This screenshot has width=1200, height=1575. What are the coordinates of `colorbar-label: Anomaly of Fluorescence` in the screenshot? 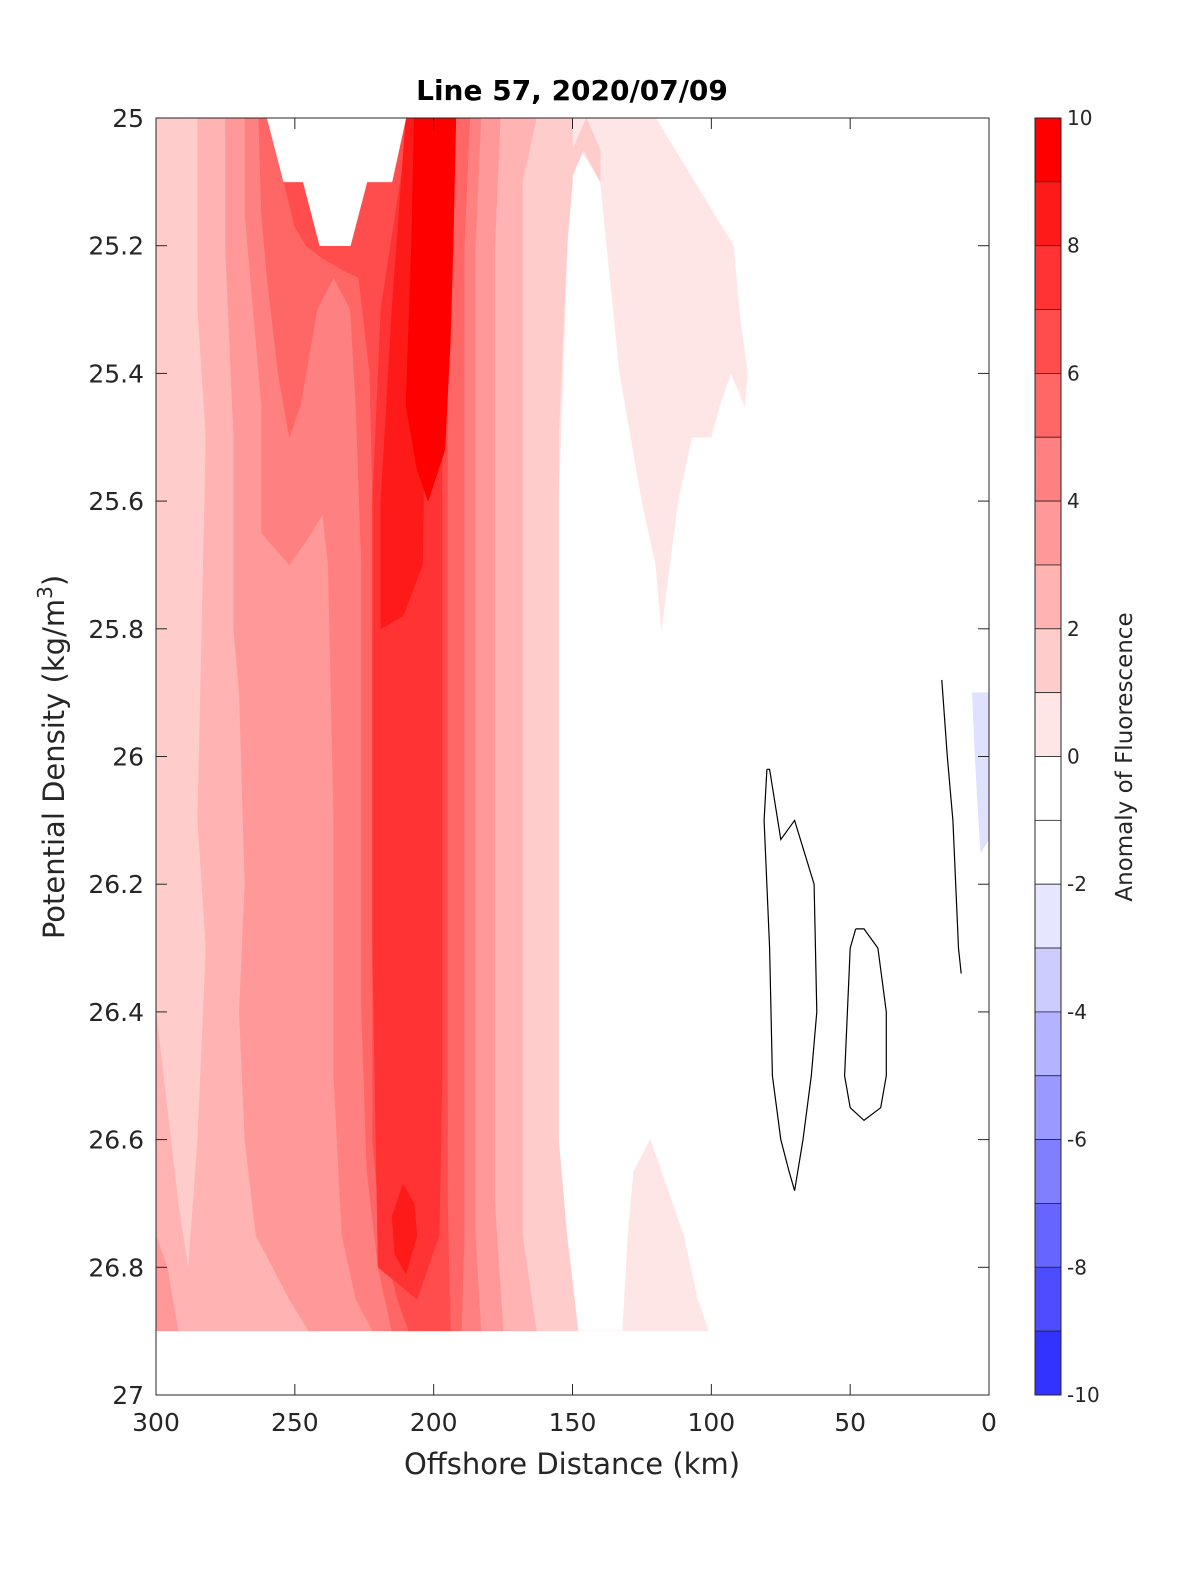 It's located at (1125, 756).